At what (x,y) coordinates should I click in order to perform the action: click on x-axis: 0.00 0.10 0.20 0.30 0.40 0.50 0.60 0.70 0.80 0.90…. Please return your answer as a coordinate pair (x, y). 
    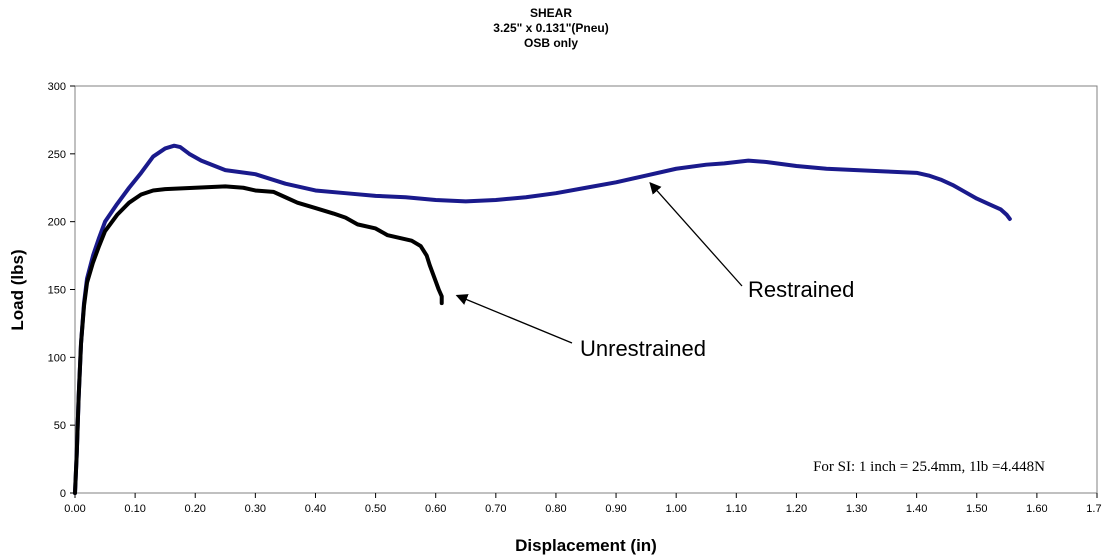
    Looking at the image, I should click on (583, 504).